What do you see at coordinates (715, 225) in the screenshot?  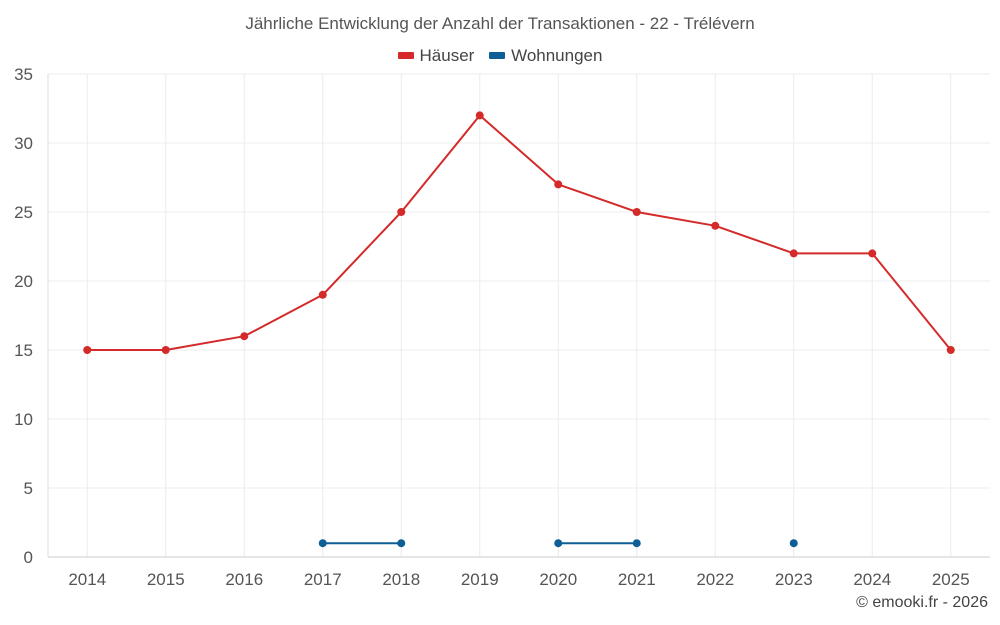 I see `data-point-haeuser-2022` at bounding box center [715, 225].